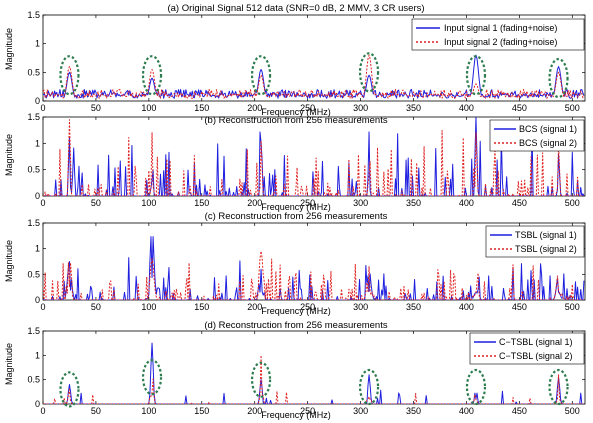  What do you see at coordinates (535, 356) in the screenshot?
I see `legend-label-series-2: C−TSBL (signal 2)` at bounding box center [535, 356].